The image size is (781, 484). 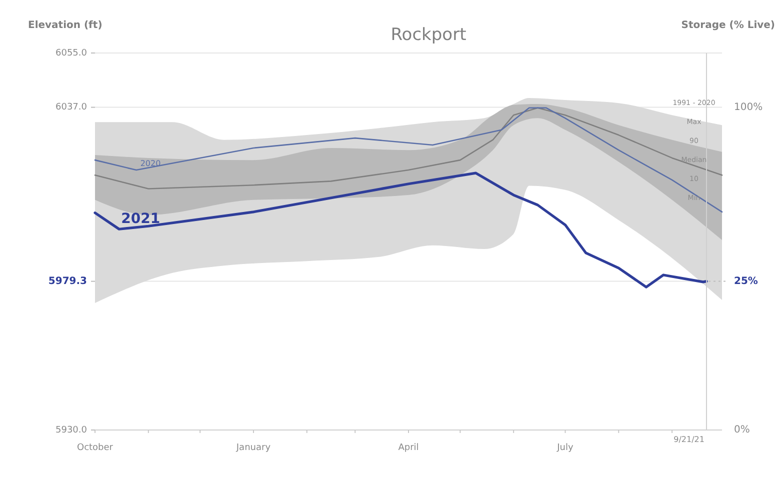 I want to click on chart-title: Rockport, so click(x=428, y=35).